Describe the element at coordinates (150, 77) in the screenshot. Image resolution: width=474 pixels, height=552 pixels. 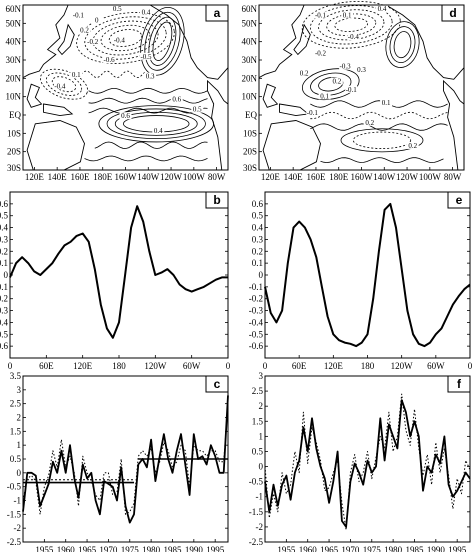
I see `contour-label: 0.3` at that location.